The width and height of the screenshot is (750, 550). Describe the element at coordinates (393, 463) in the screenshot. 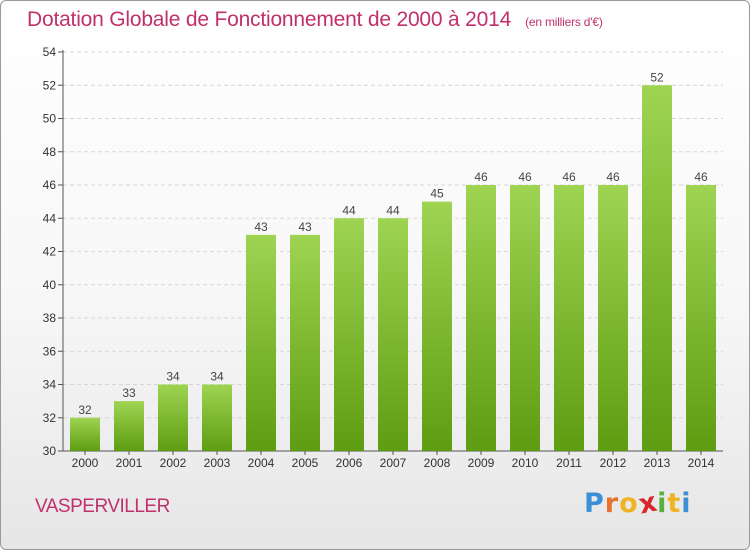

I see `x-tick-label: 2007` at that location.